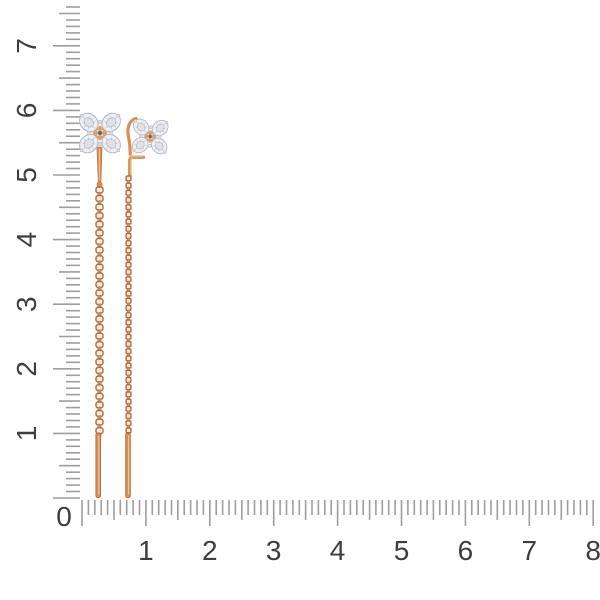 The height and width of the screenshot is (600, 600). What do you see at coordinates (26, 111) in the screenshot?
I see `v-ruler-number: 6` at bounding box center [26, 111].